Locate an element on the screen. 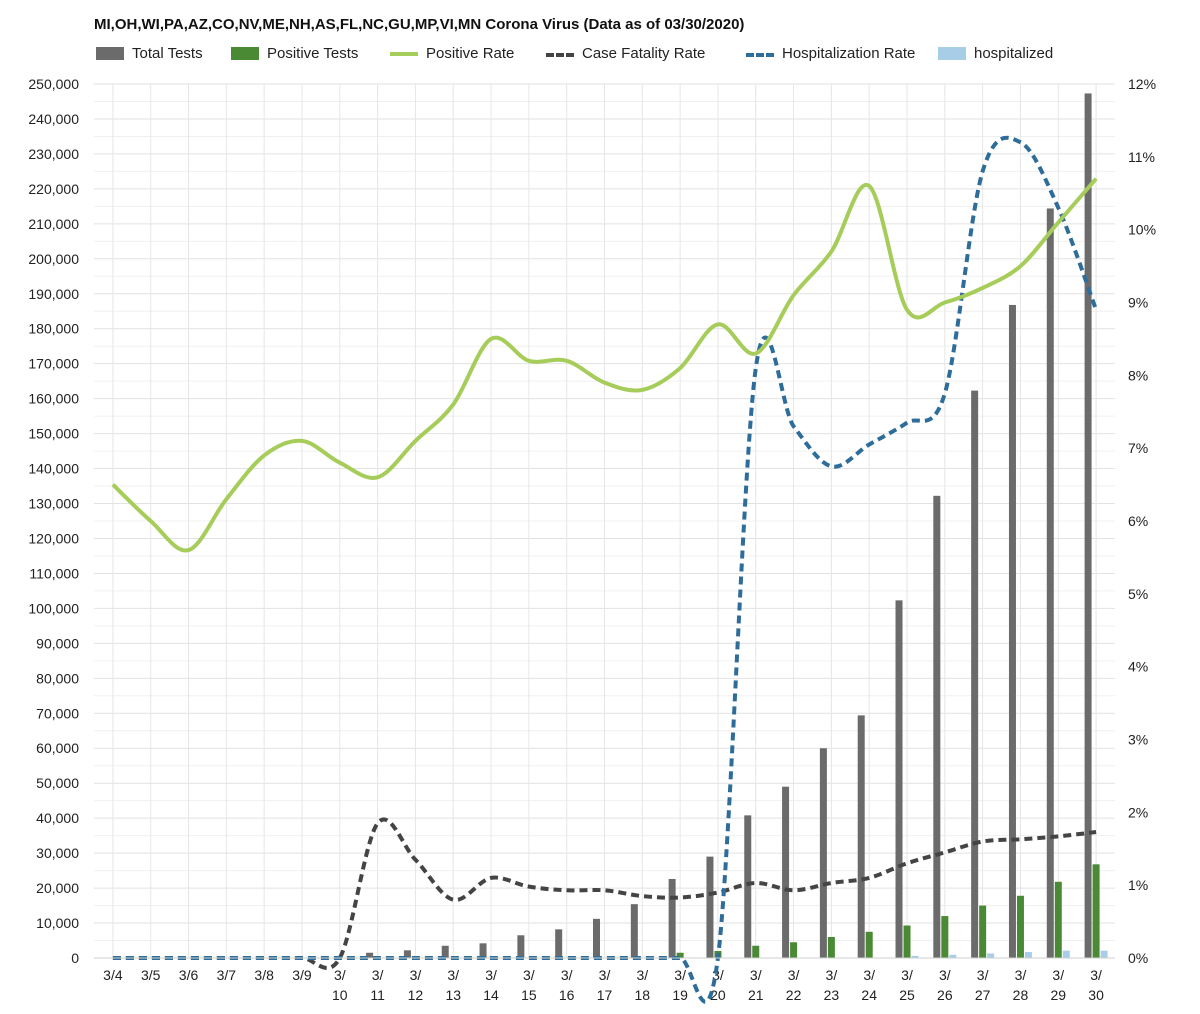 The height and width of the screenshot is (1014, 1200). y-left-tick-label: 130,000 is located at coordinates (53, 504).